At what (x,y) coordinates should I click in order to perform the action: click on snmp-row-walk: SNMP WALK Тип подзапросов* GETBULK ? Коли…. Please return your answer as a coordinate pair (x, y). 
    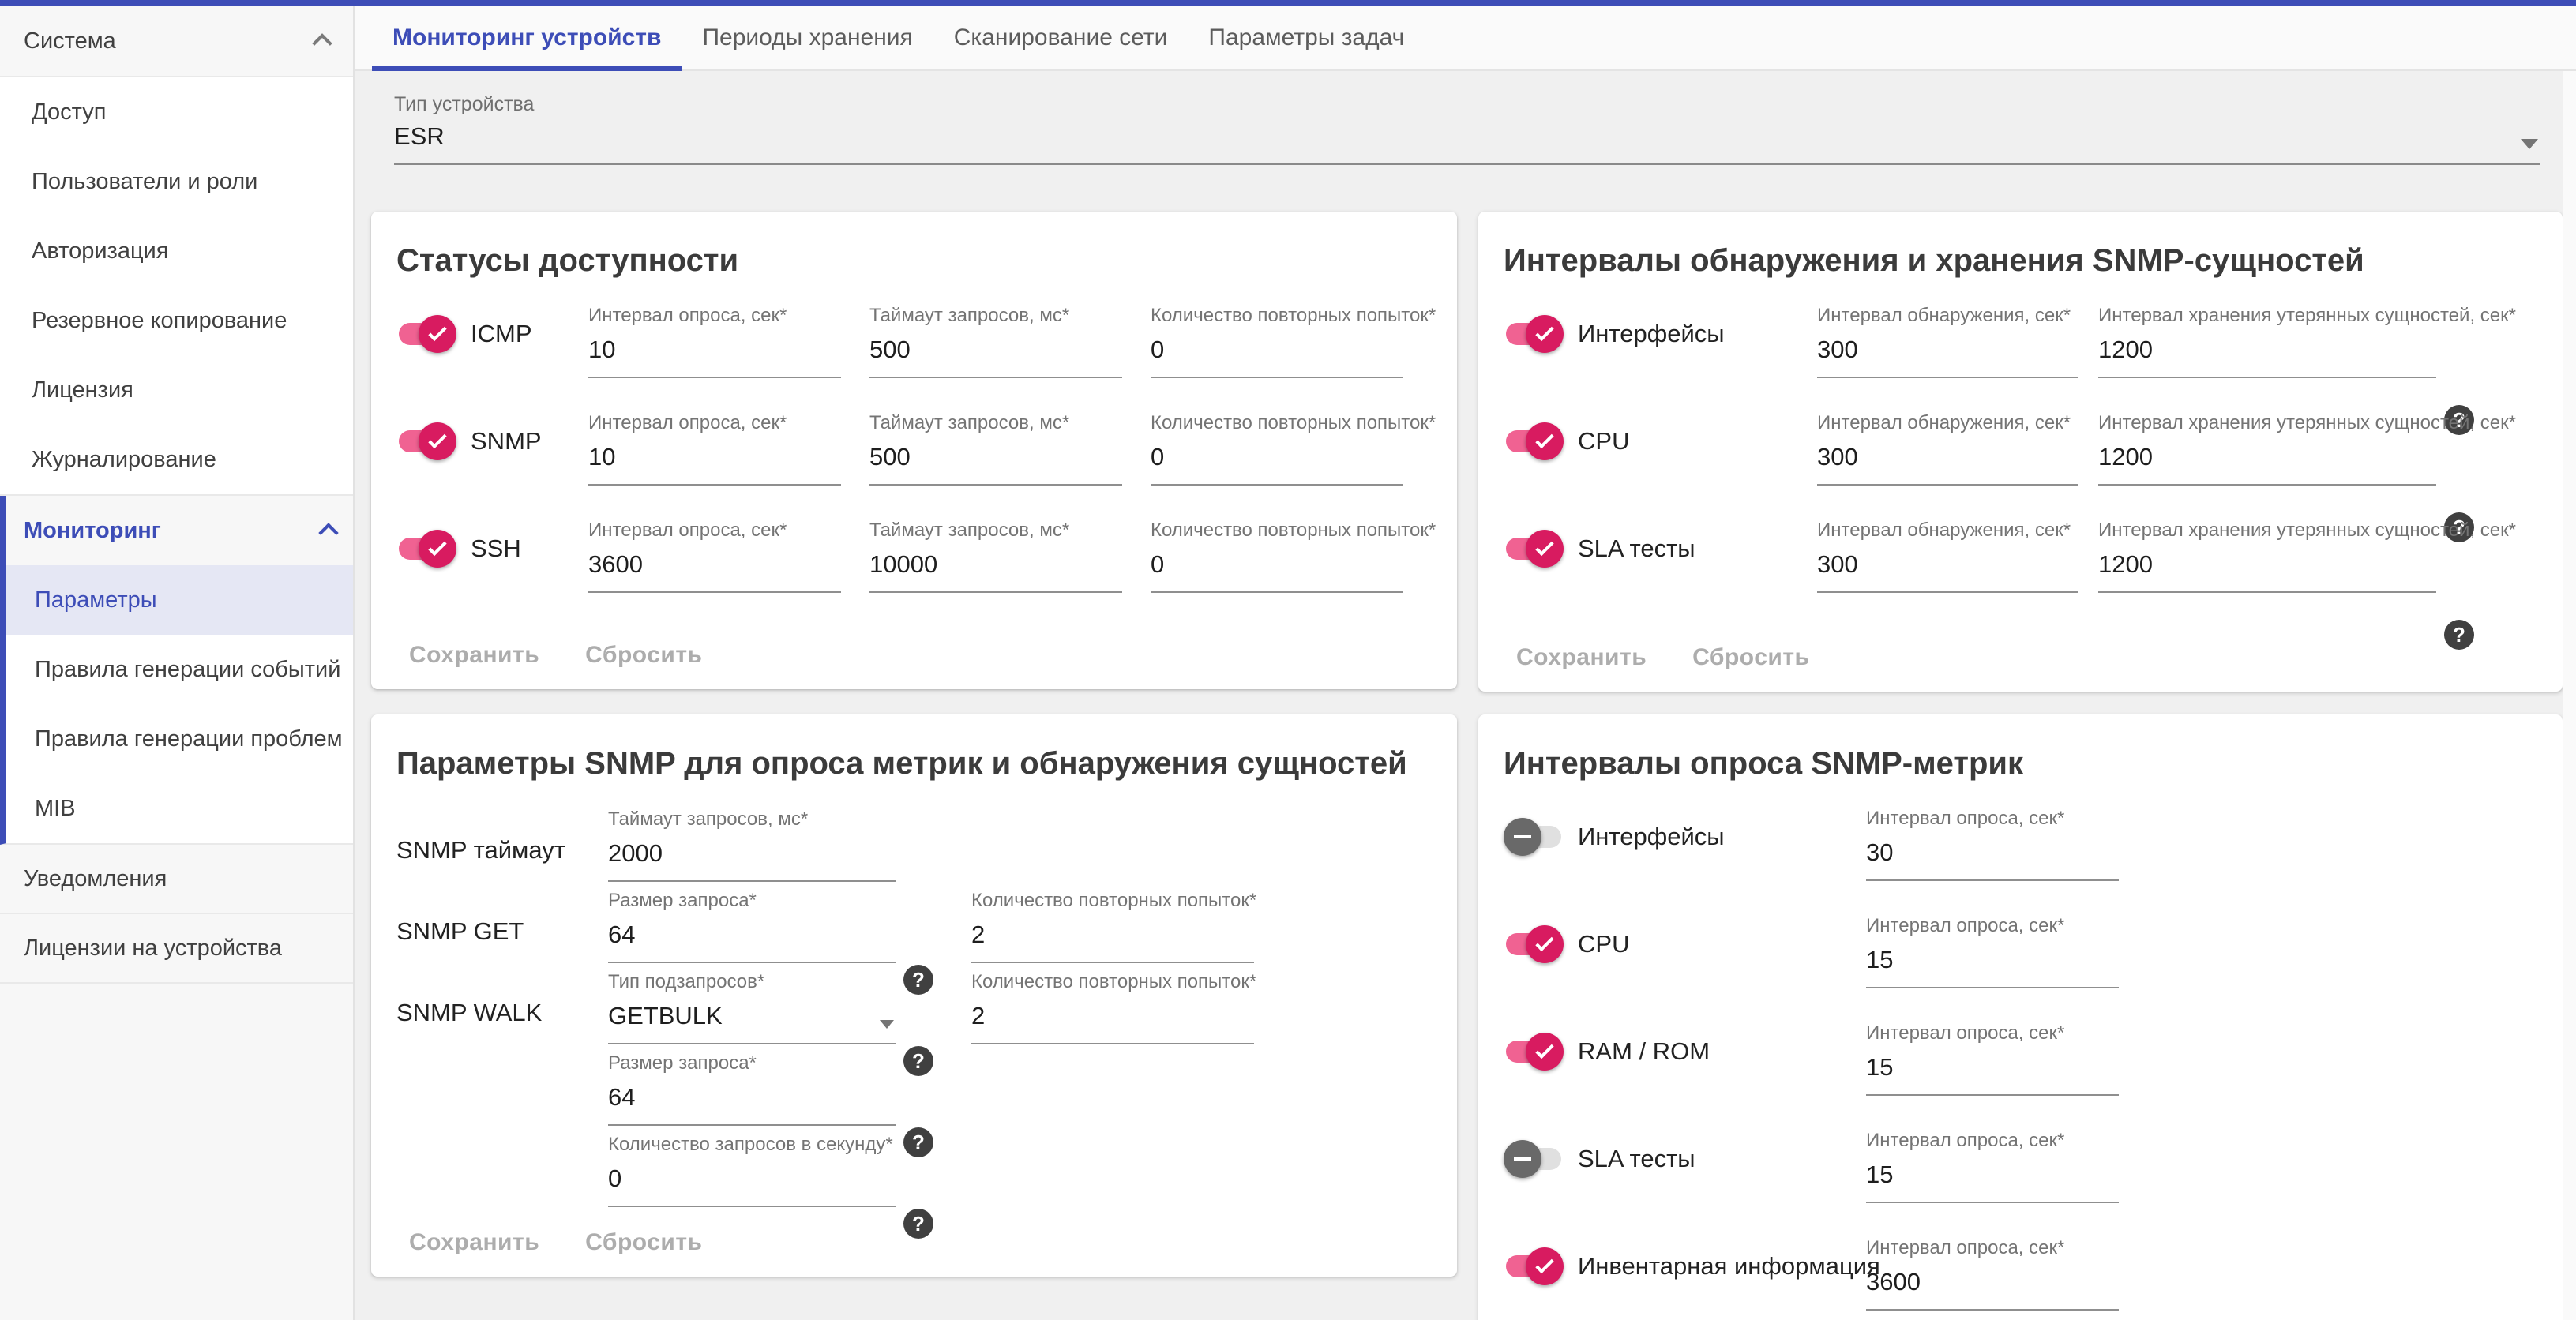
    Looking at the image, I should click on (914, 1023).